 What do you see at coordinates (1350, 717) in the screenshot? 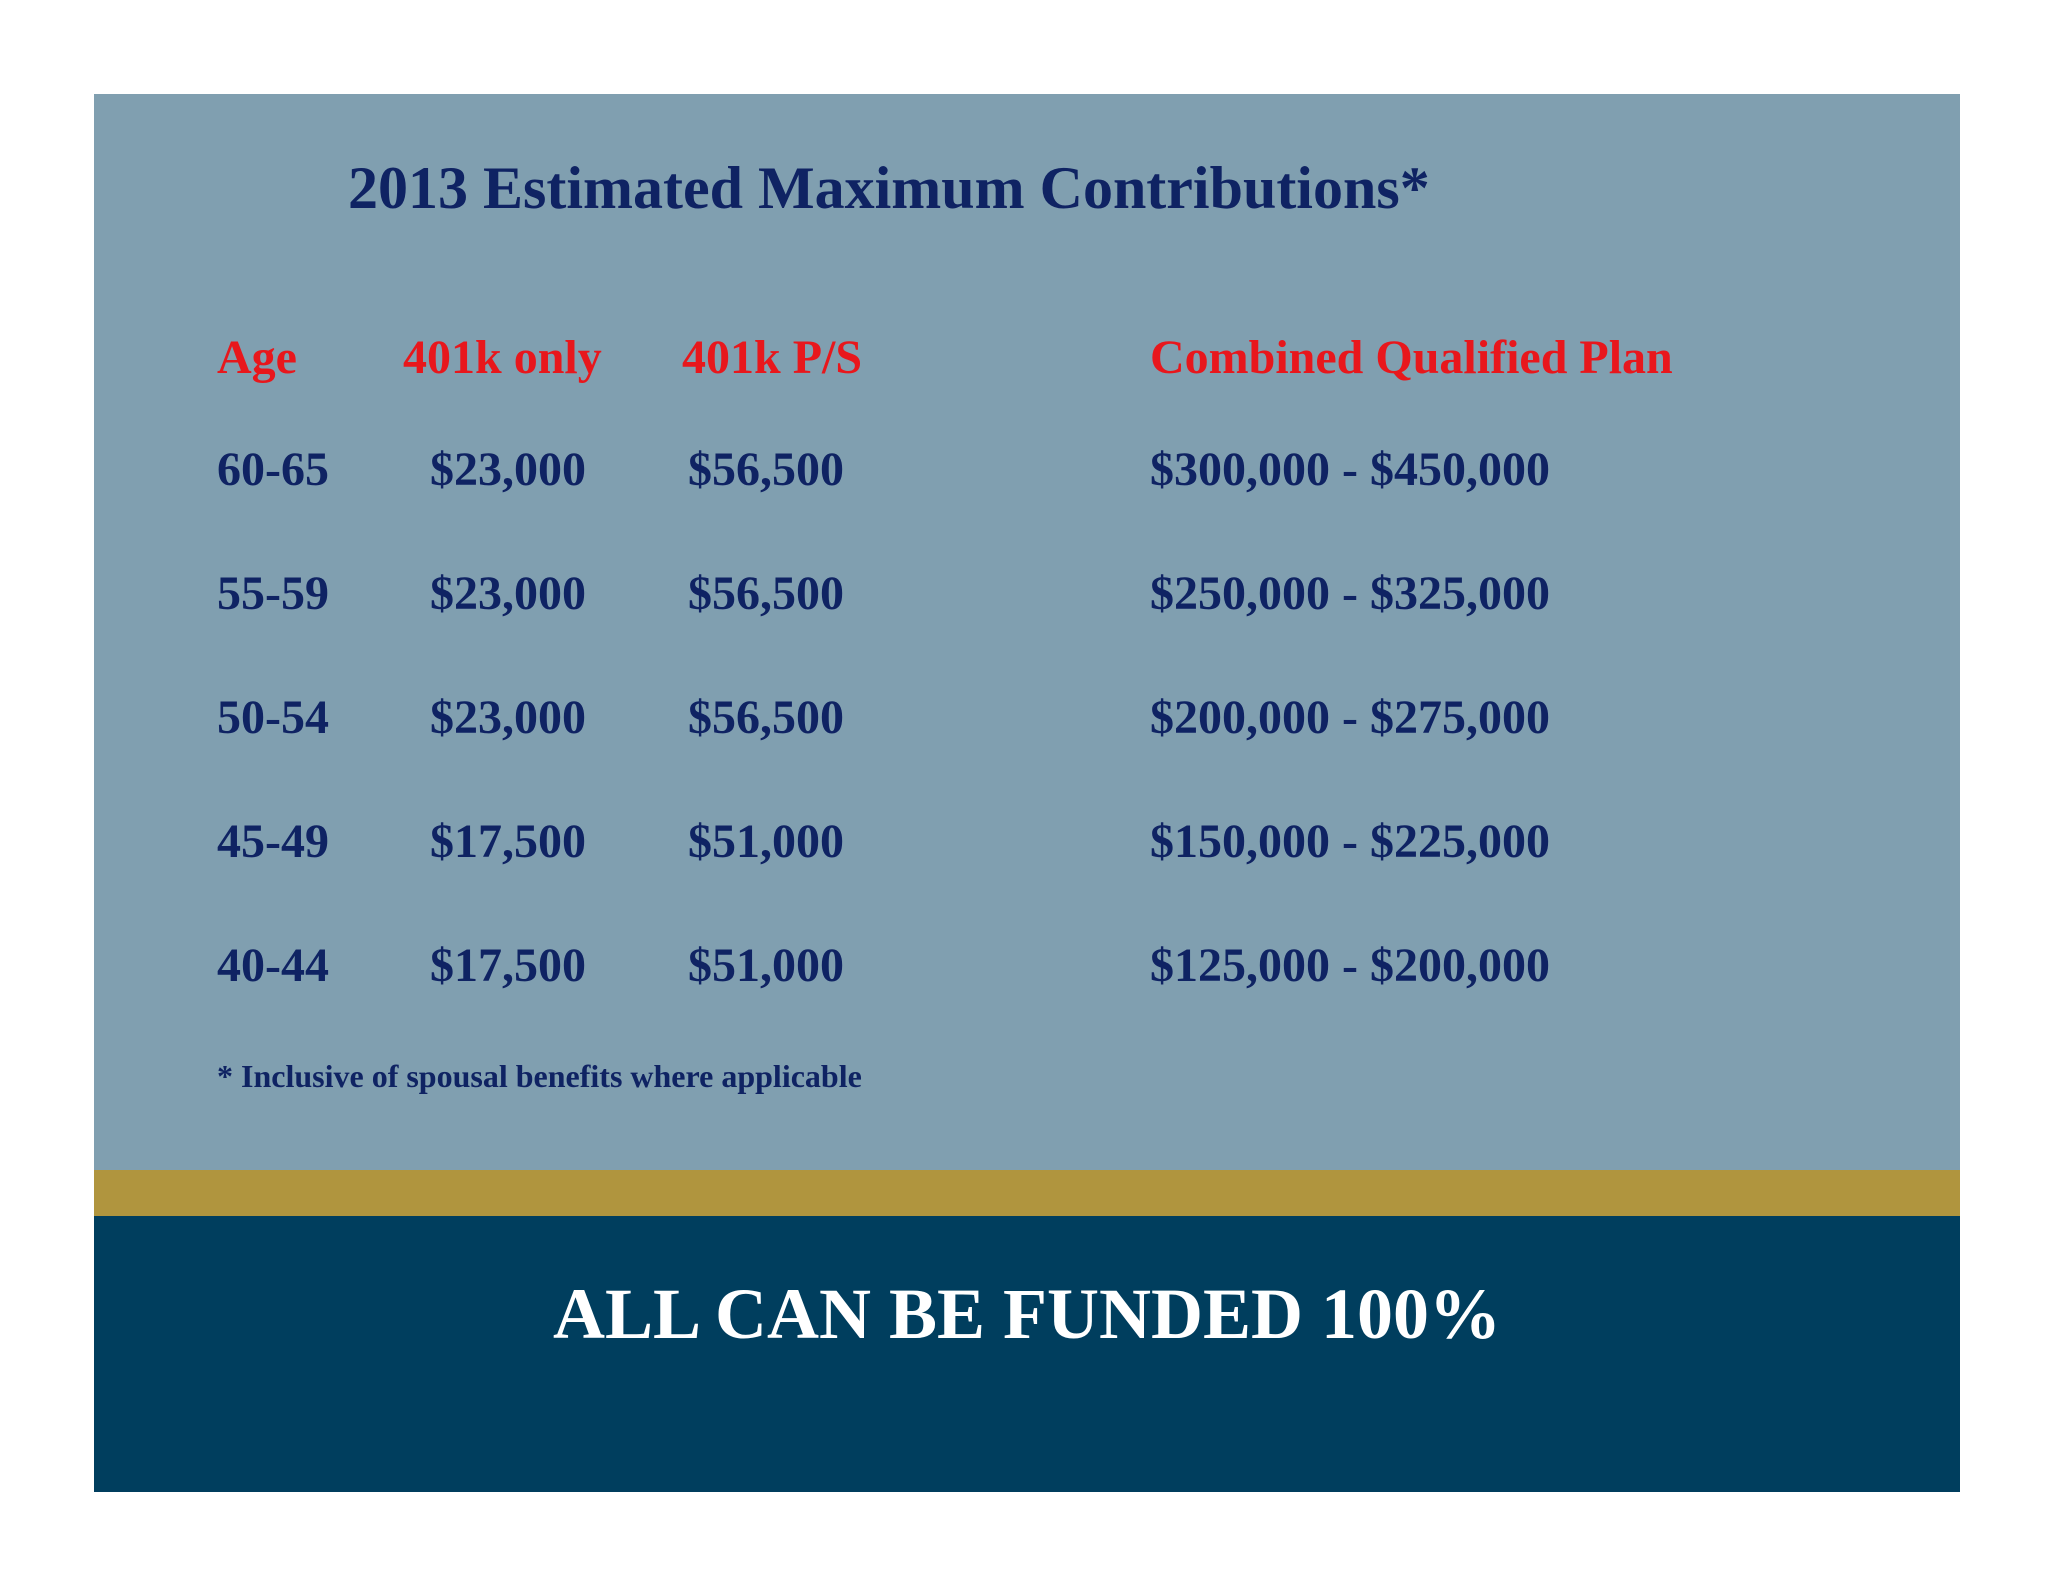
I see `cell-combined-plan: $200,000 - $275,000` at bounding box center [1350, 717].